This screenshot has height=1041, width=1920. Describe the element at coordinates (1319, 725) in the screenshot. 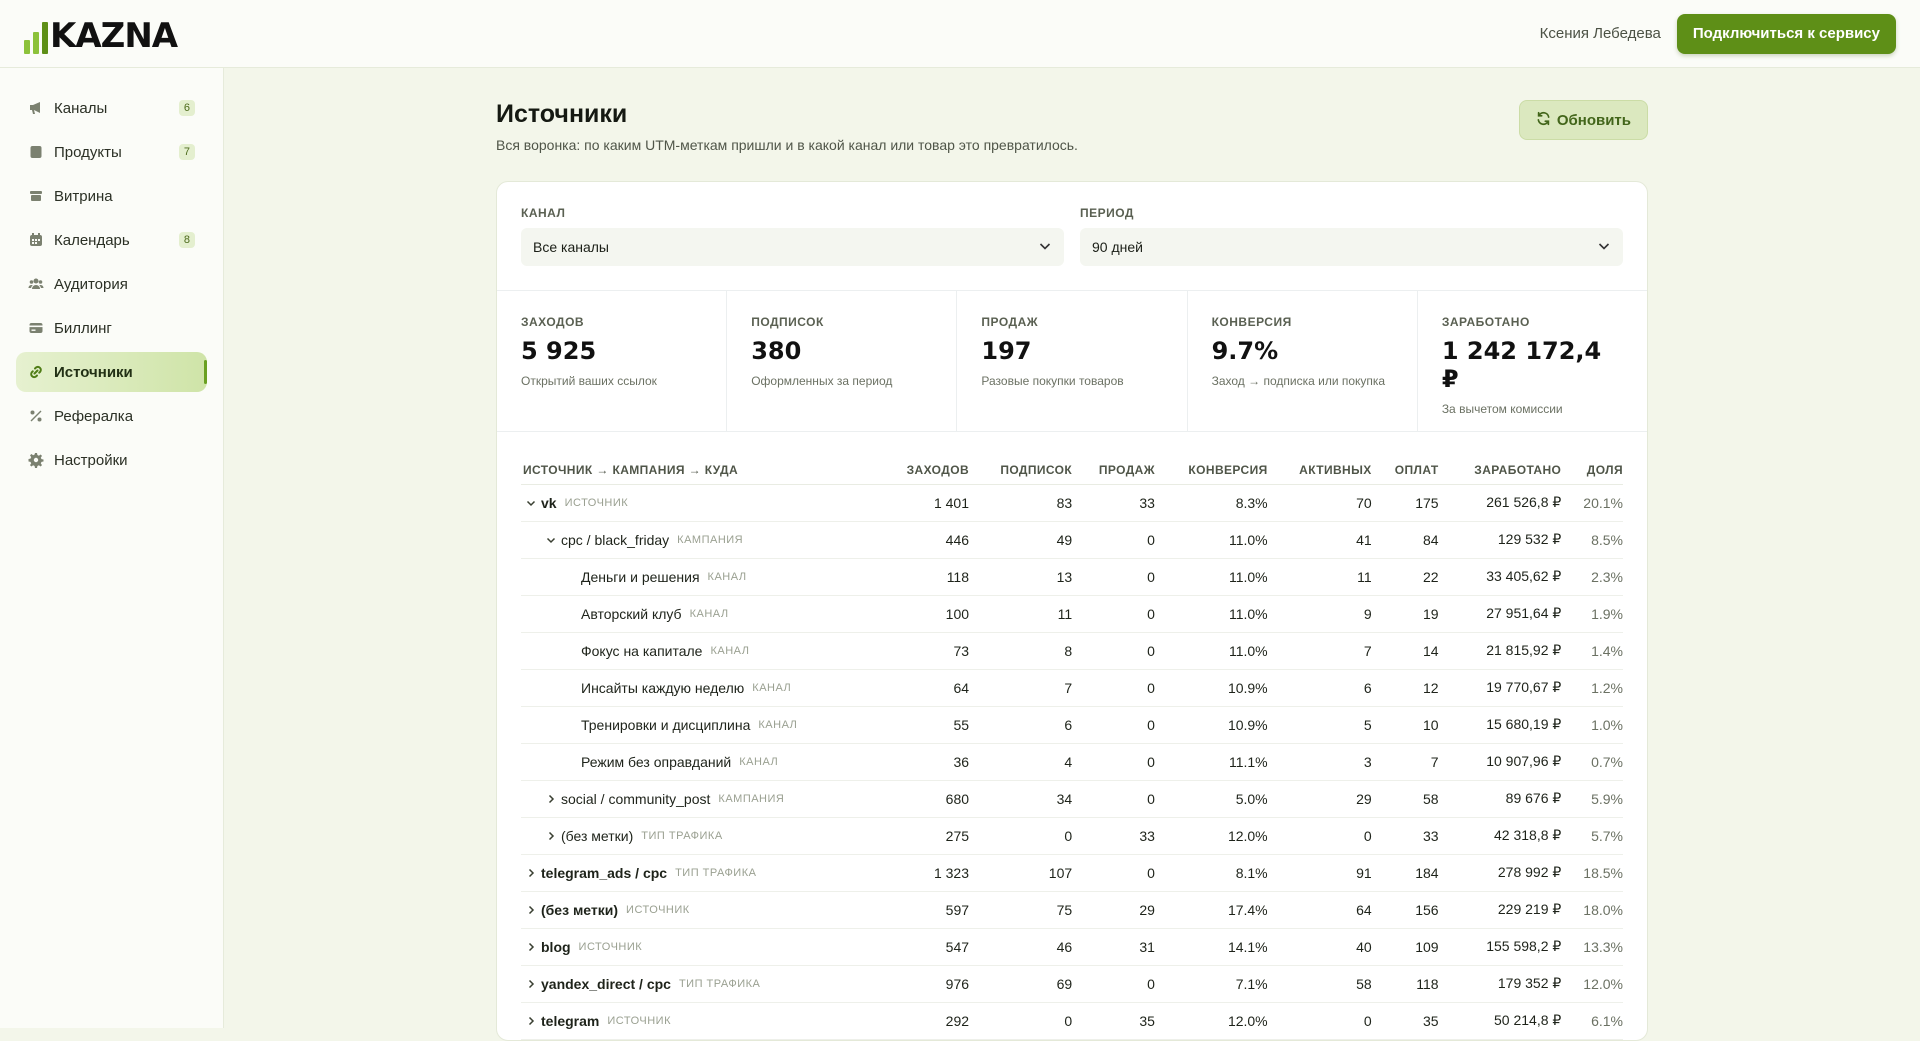

I see `active-cell: 5` at that location.